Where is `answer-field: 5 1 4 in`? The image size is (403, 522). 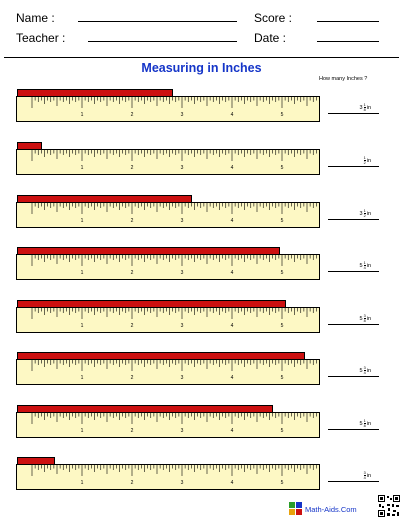
answer-field: 5 1 4 in is located at coordinates (353, 263).